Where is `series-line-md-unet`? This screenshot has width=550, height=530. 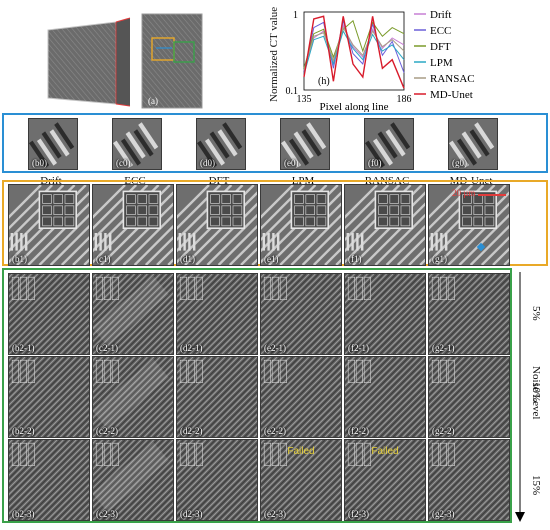 series-line-md-unet is located at coordinates (354, 52).